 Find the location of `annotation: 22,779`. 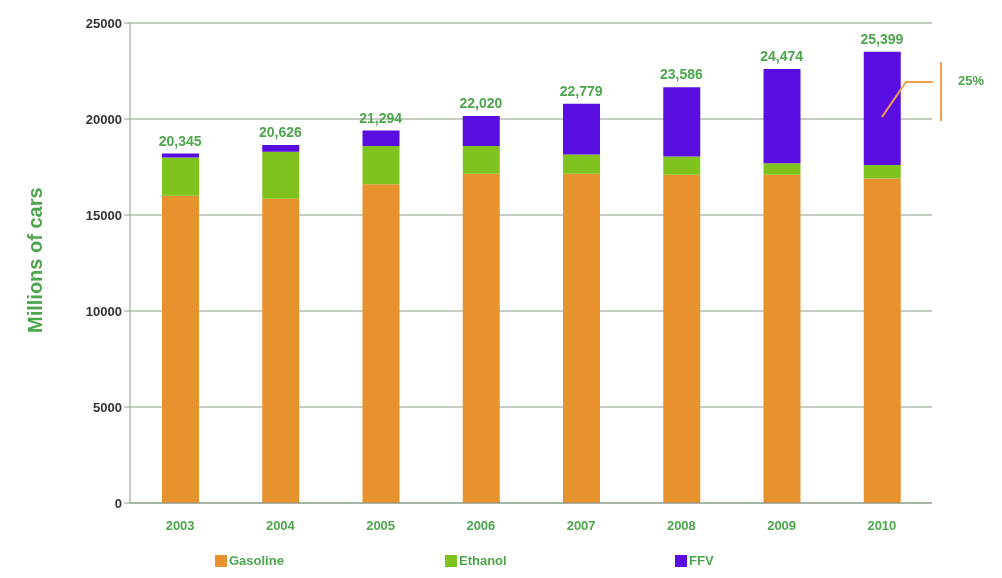

annotation: 22,779 is located at coordinates (581, 90).